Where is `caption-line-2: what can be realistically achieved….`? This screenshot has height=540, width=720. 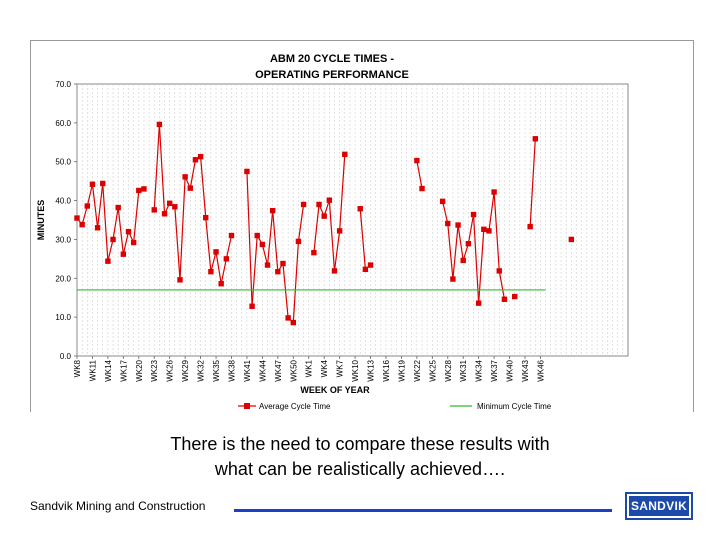
caption-line-2: what can be realistically achieved…. is located at coordinates (360, 469).